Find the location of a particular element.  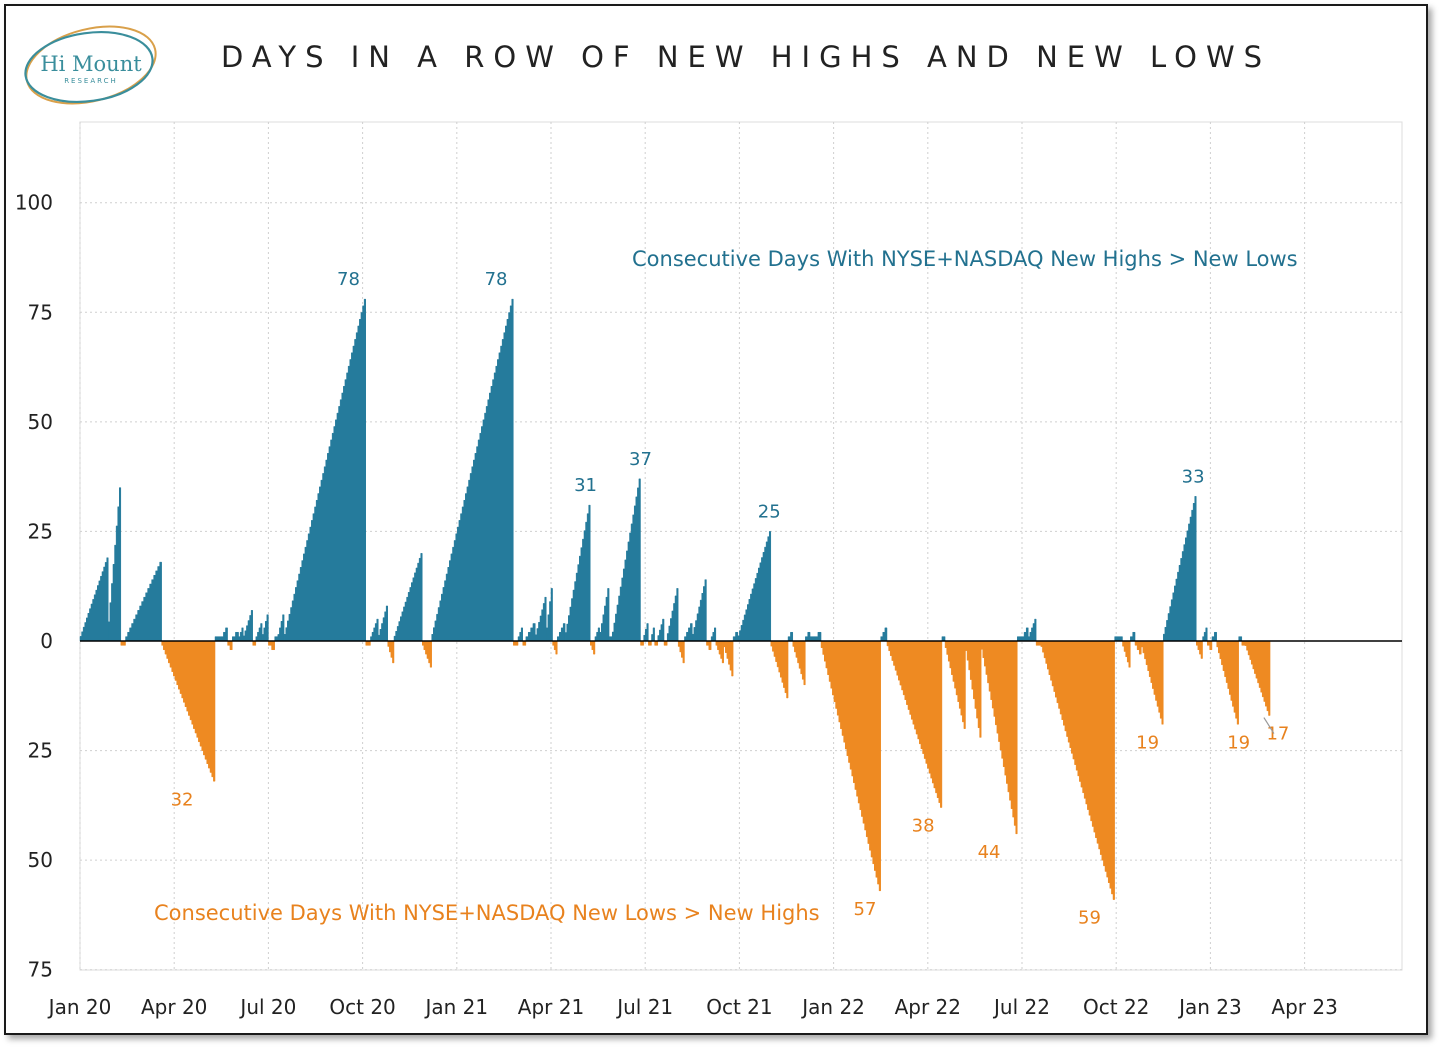

y-tick-label: 0 is located at coordinates (46, 641).